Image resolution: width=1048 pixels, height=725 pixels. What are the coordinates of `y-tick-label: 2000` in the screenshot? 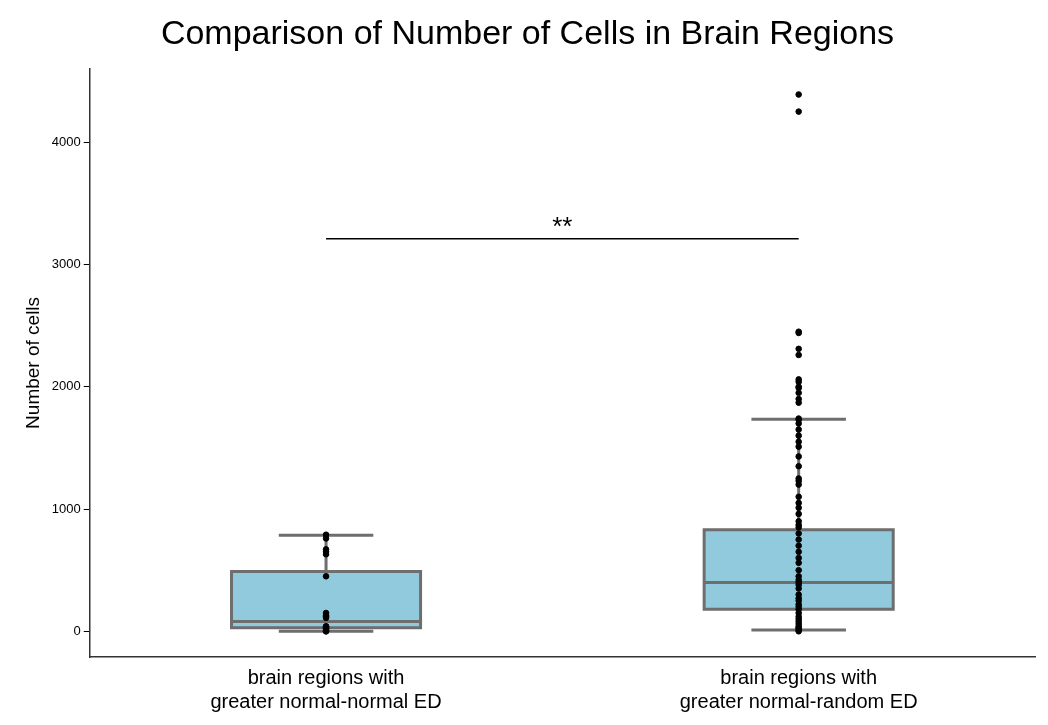 It's located at (66, 386).